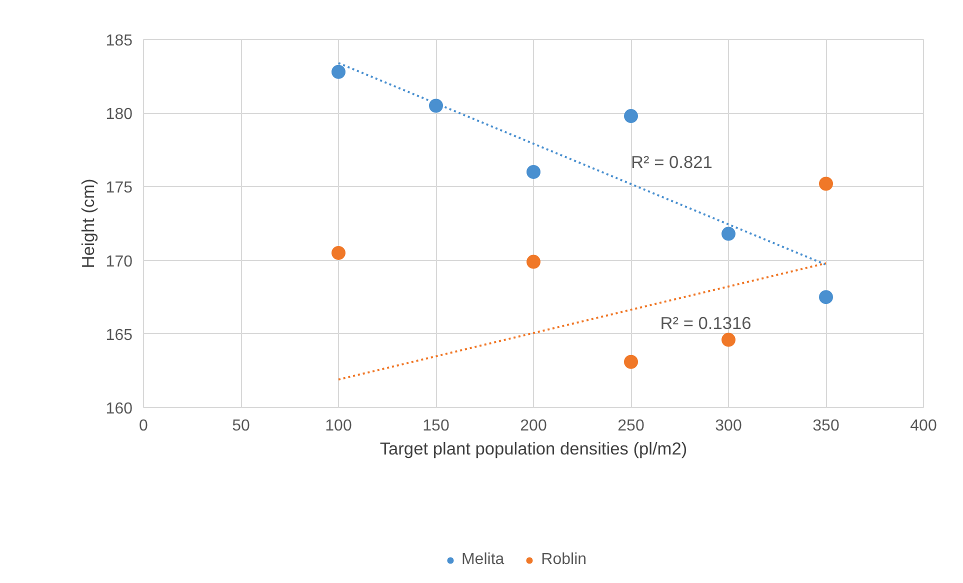 This screenshot has height=583, width=963. Describe the element at coordinates (119, 335) in the screenshot. I see `y-tick-label: 165` at that location.